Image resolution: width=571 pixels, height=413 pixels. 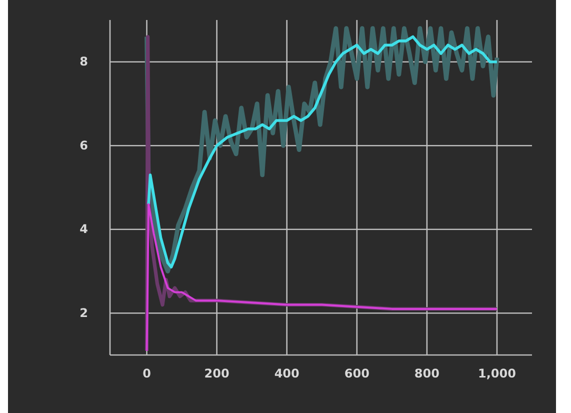 I want to click on y-tick-label: 2, so click(x=84, y=313).